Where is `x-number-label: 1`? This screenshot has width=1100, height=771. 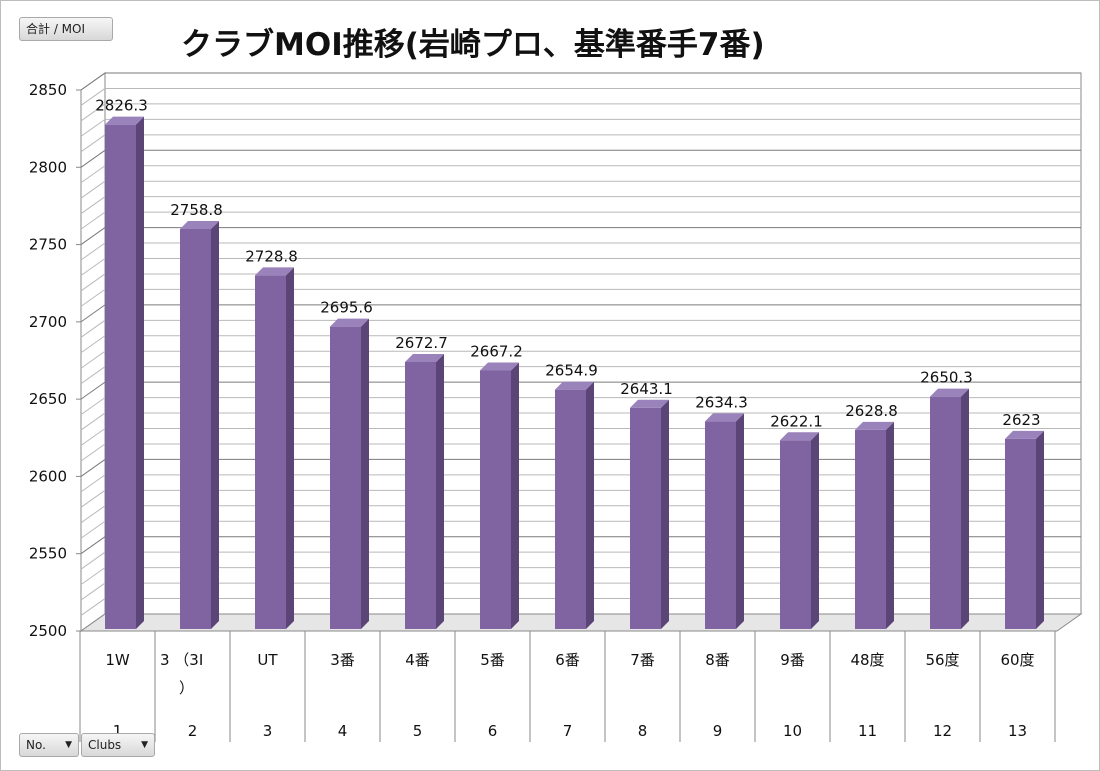 x-number-label: 1 is located at coordinates (118, 731).